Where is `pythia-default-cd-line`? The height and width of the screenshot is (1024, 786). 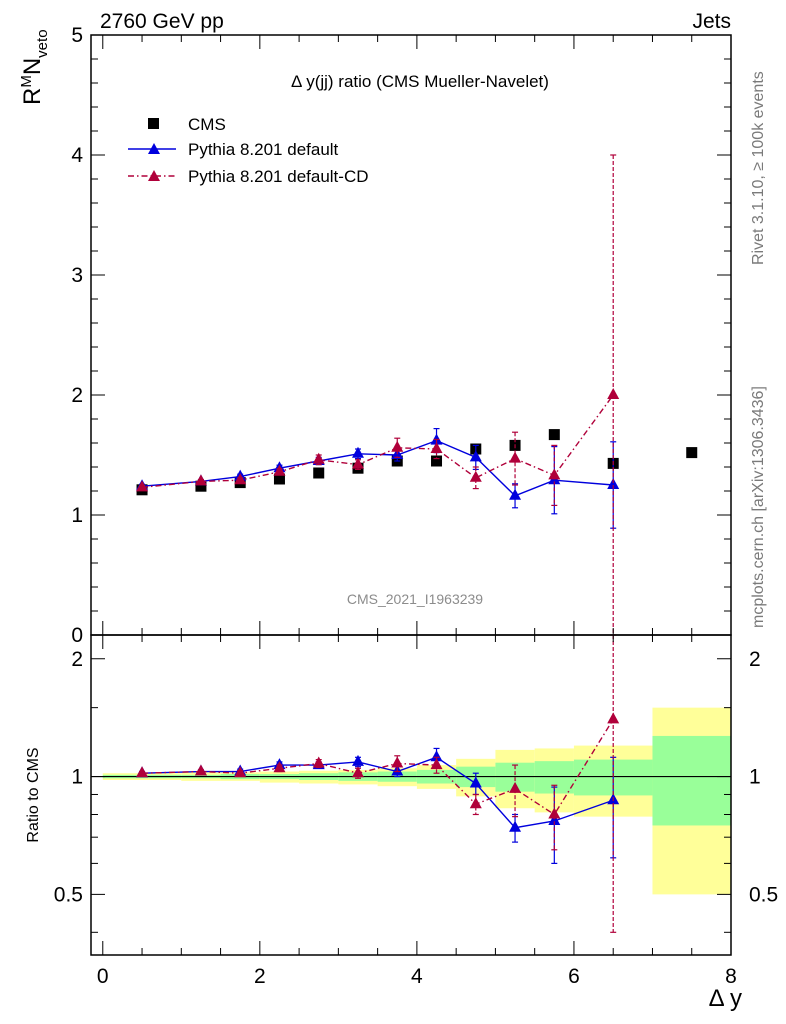 pythia-default-cd-line is located at coordinates (377, 441).